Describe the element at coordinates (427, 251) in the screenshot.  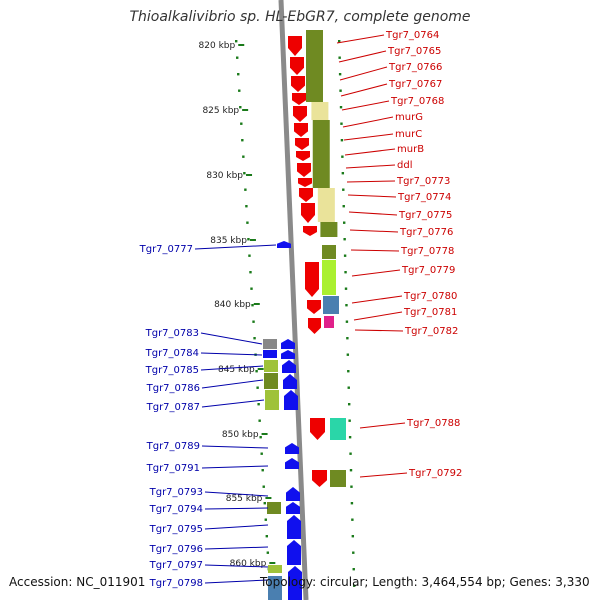
I see `forward-gene-label: Tgr7_0778` at that location.